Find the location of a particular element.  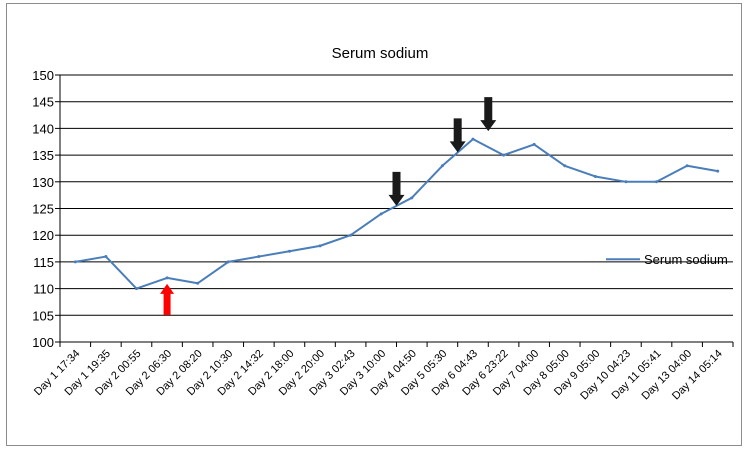

y-tick-label: 150 is located at coordinates (43, 75).